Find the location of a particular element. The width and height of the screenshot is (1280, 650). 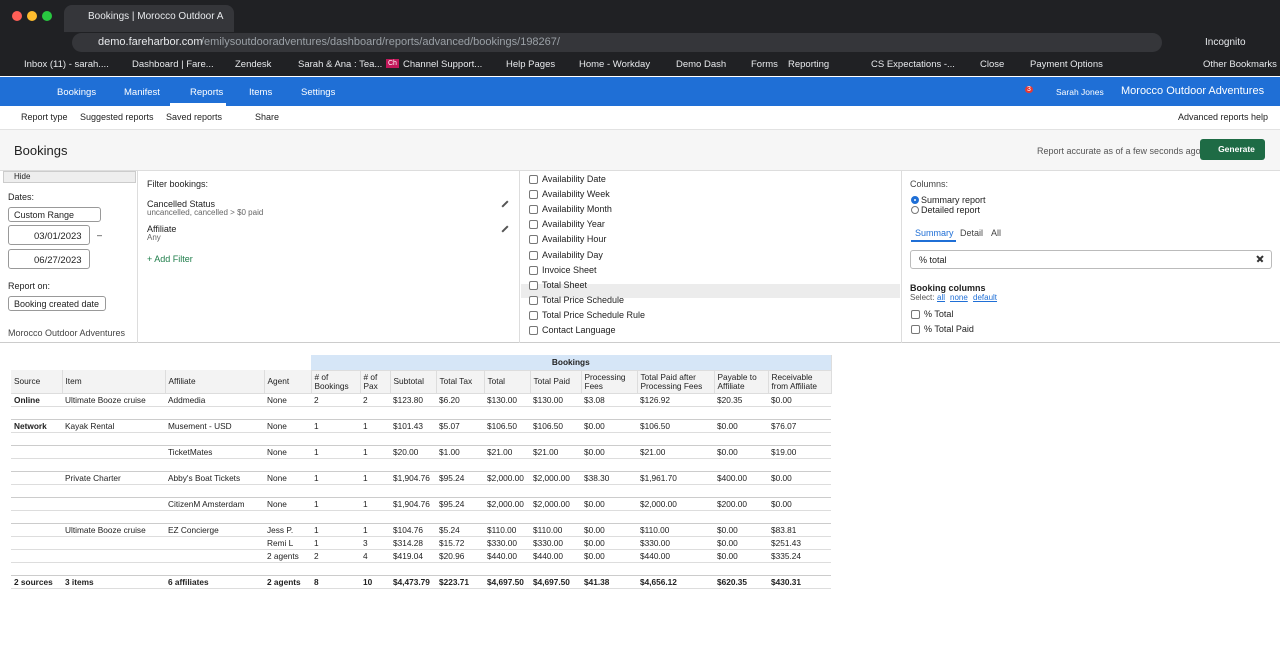

hide-toggle: Hide is located at coordinates (69, 177).